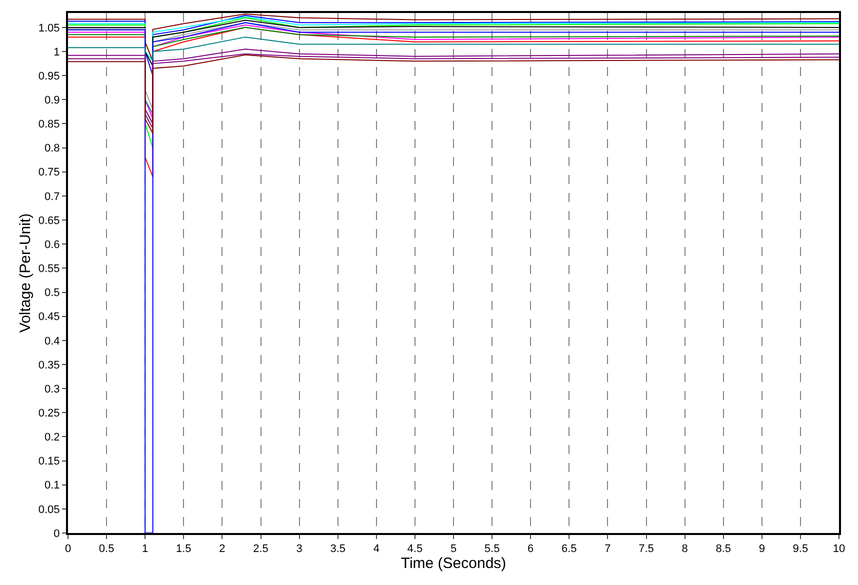 The height and width of the screenshot is (585, 858). I want to click on y-tick-label: 0.3, so click(52, 389).